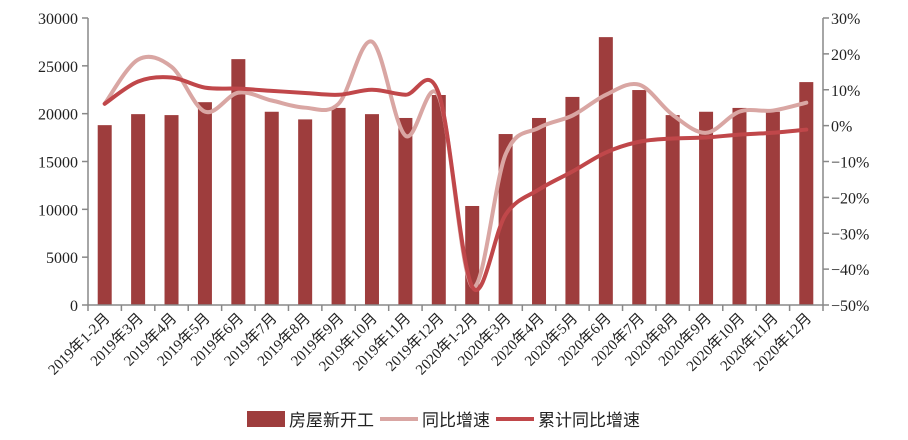  Describe the element at coordinates (58, 67) in the screenshot. I see `left-tick-label: 25000` at that location.